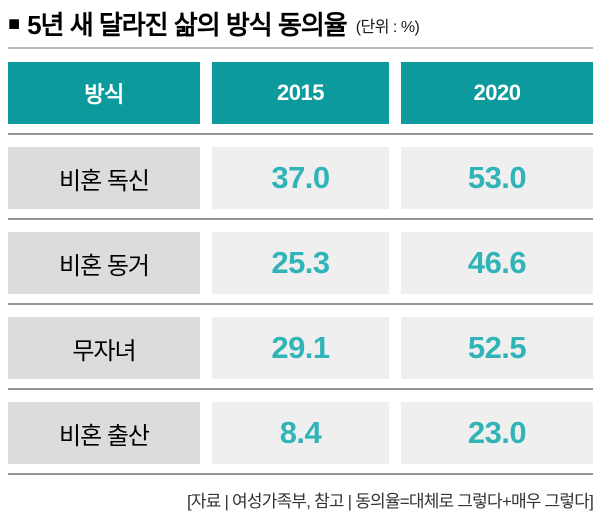 The width and height of the screenshot is (600, 520). I want to click on page-title: ■ 5년 새 달라진 삶의 방식 동의율 (단위 : %), so click(300, 23).